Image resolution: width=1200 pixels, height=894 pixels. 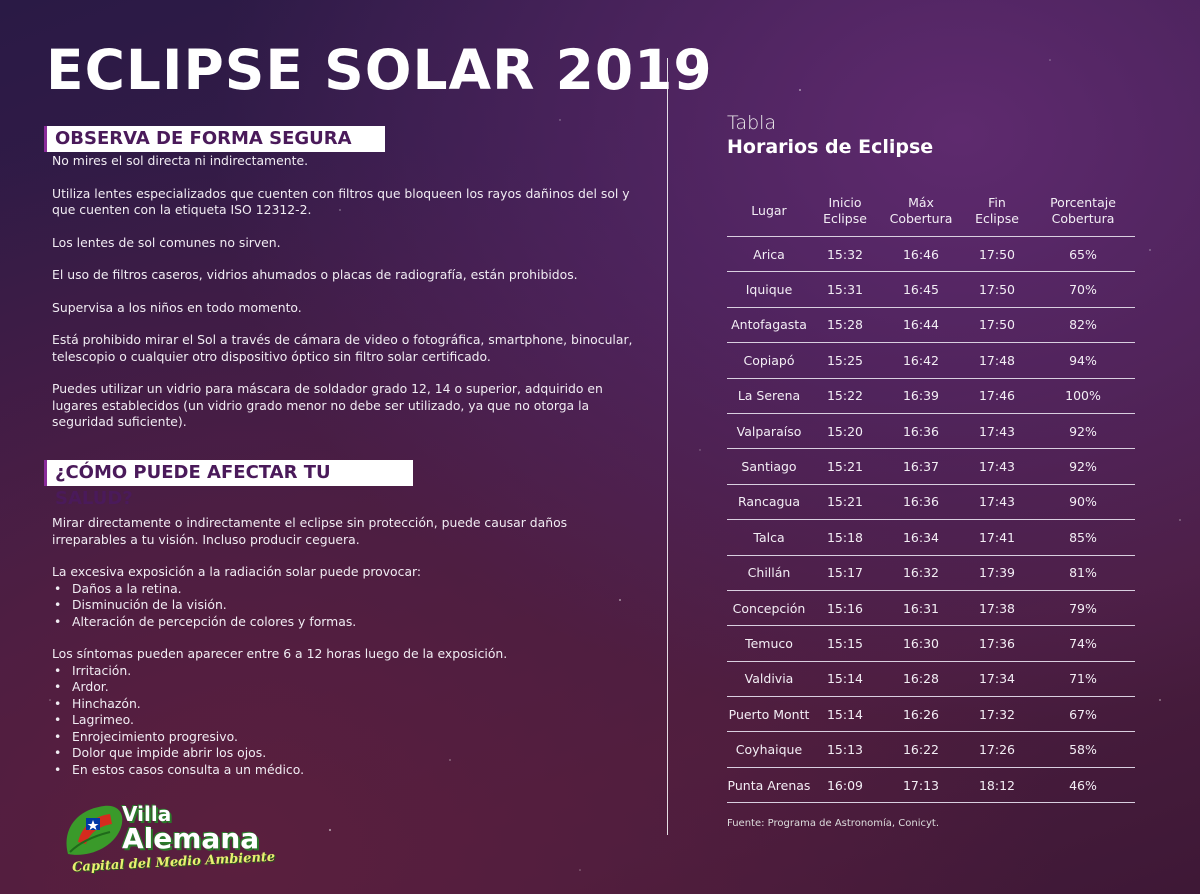 What do you see at coordinates (1083, 714) in the screenshot?
I see `cell-porcentaje: 67%` at bounding box center [1083, 714].